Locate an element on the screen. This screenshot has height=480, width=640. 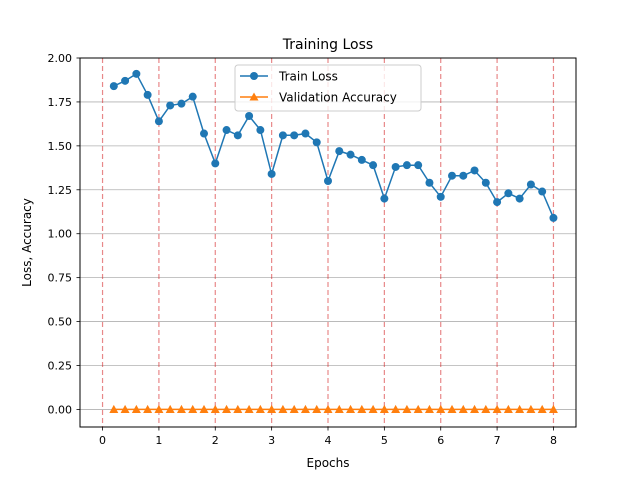
y-tick-label: 0.25 is located at coordinates (60, 366).